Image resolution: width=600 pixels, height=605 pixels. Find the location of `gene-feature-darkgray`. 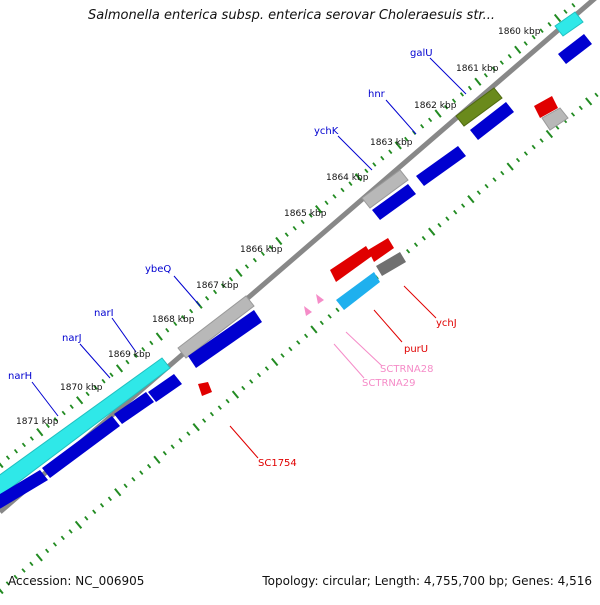

gene-feature-darkgray is located at coordinates (391, 264).